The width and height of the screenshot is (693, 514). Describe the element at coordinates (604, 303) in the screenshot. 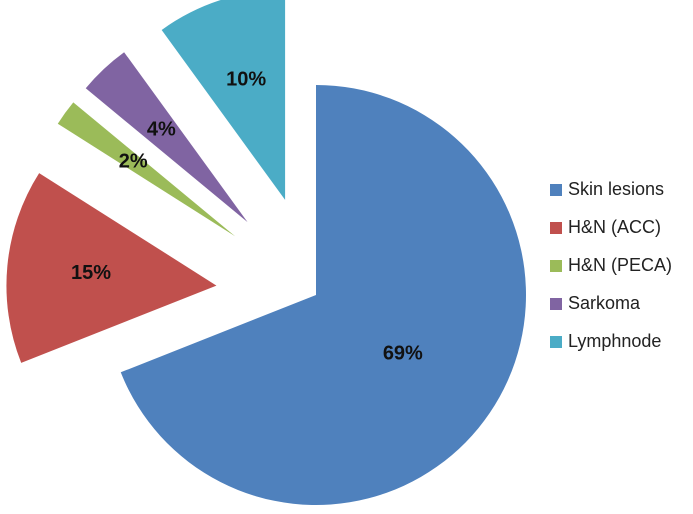

I see `legend-label: Sarkoma` at that location.